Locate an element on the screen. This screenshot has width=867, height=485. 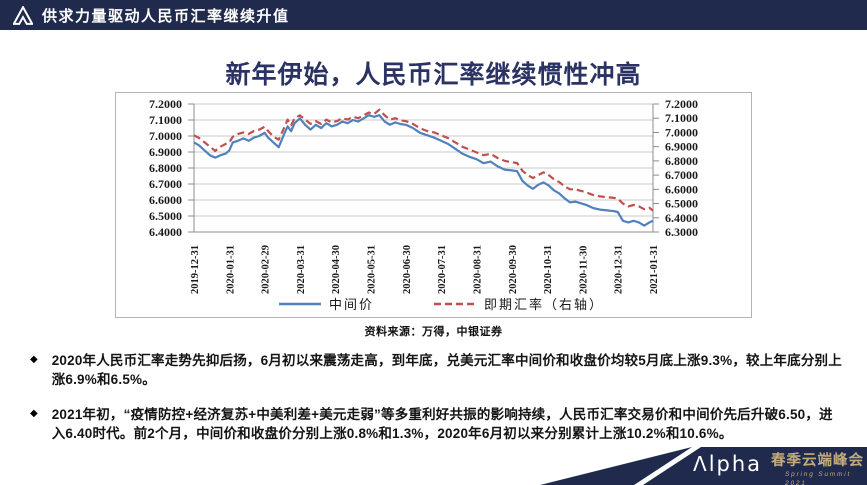
right-axis-label: 7.1000 is located at coordinates (681, 118).